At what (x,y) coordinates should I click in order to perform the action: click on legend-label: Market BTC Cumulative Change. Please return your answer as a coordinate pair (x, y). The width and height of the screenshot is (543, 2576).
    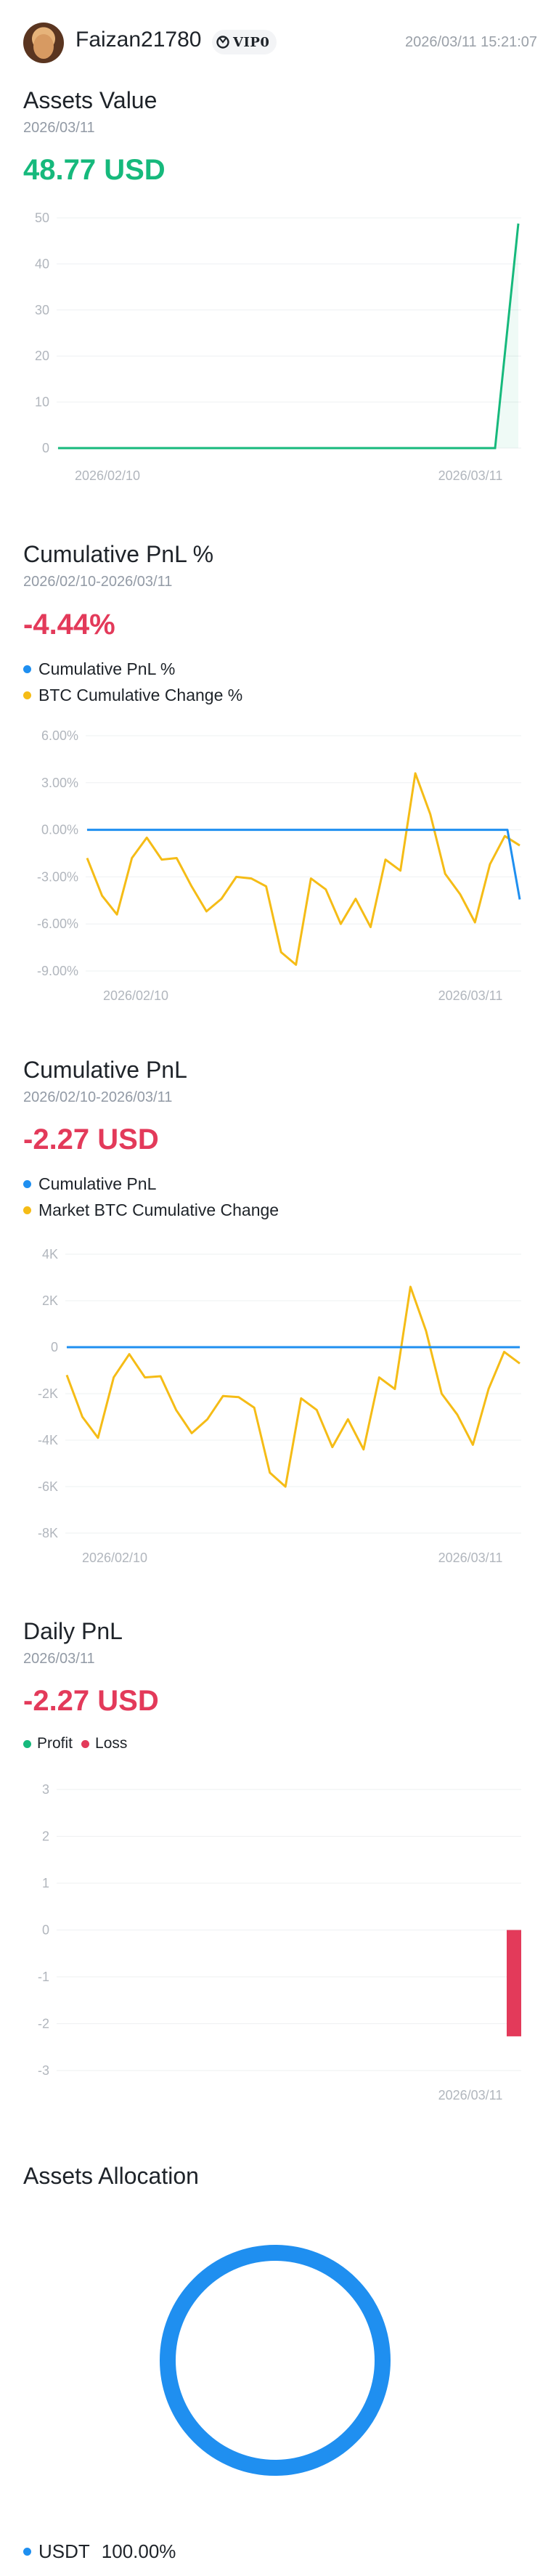
    Looking at the image, I should click on (158, 1209).